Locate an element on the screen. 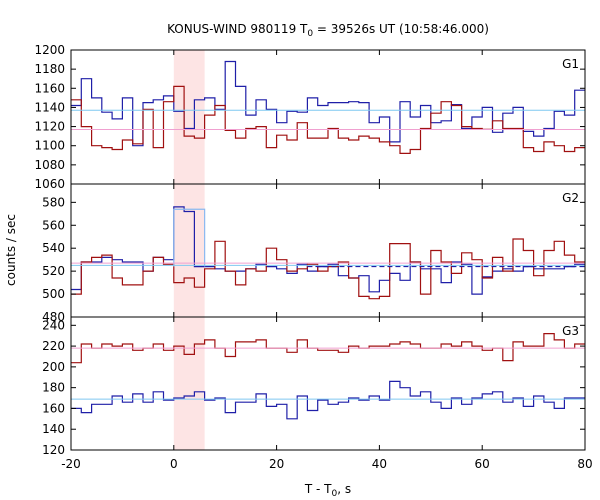 This screenshot has width=600, height=500. y-tick-label: 500 is located at coordinates (53, 294).